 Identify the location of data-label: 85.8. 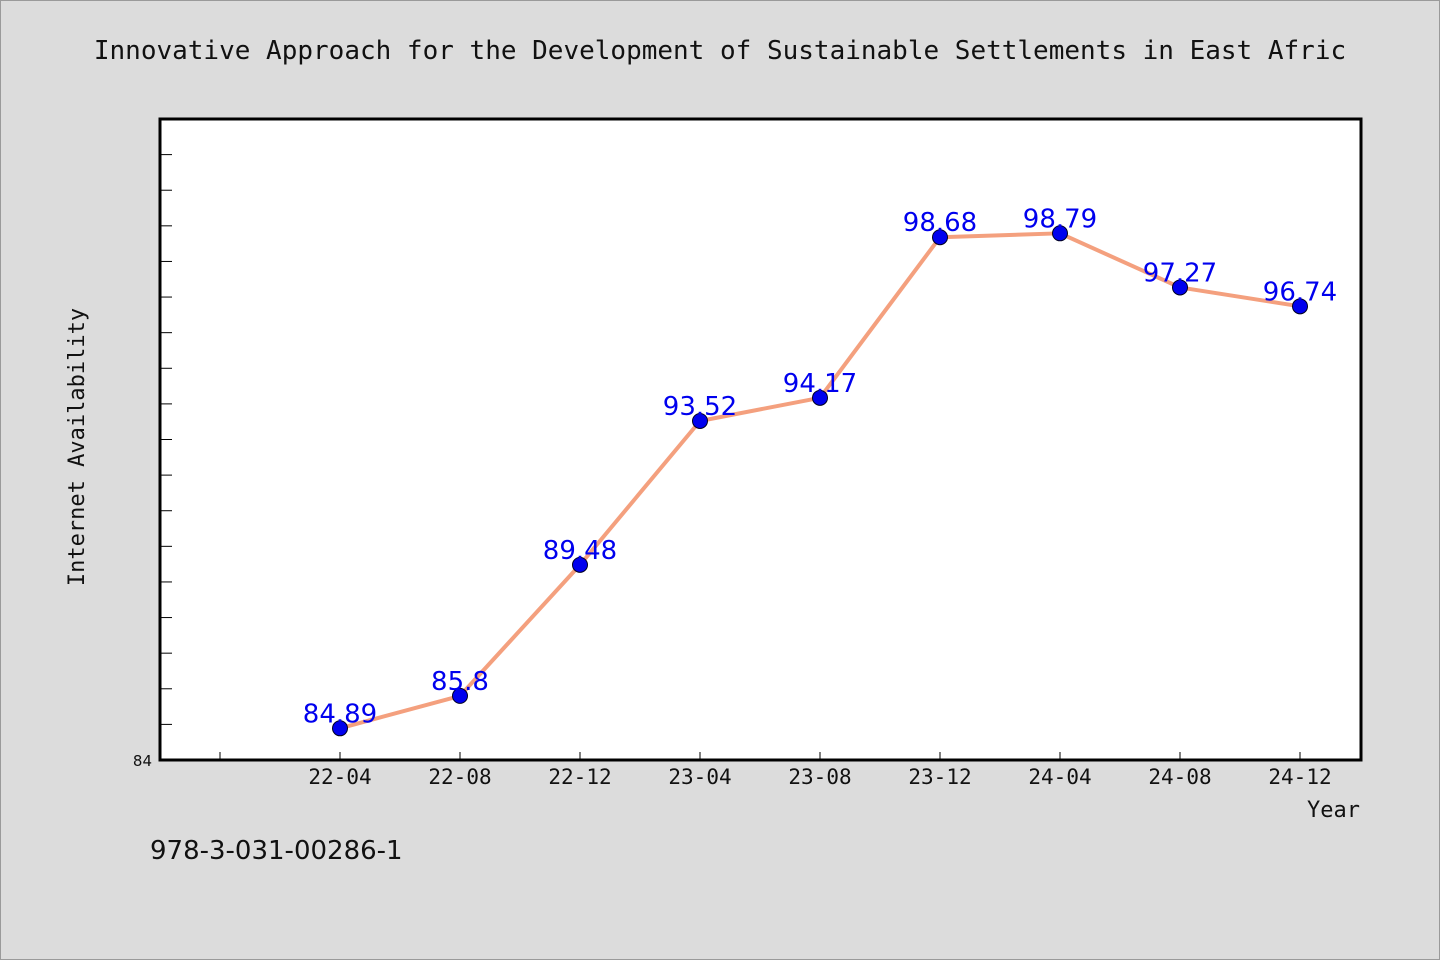
(460, 682).